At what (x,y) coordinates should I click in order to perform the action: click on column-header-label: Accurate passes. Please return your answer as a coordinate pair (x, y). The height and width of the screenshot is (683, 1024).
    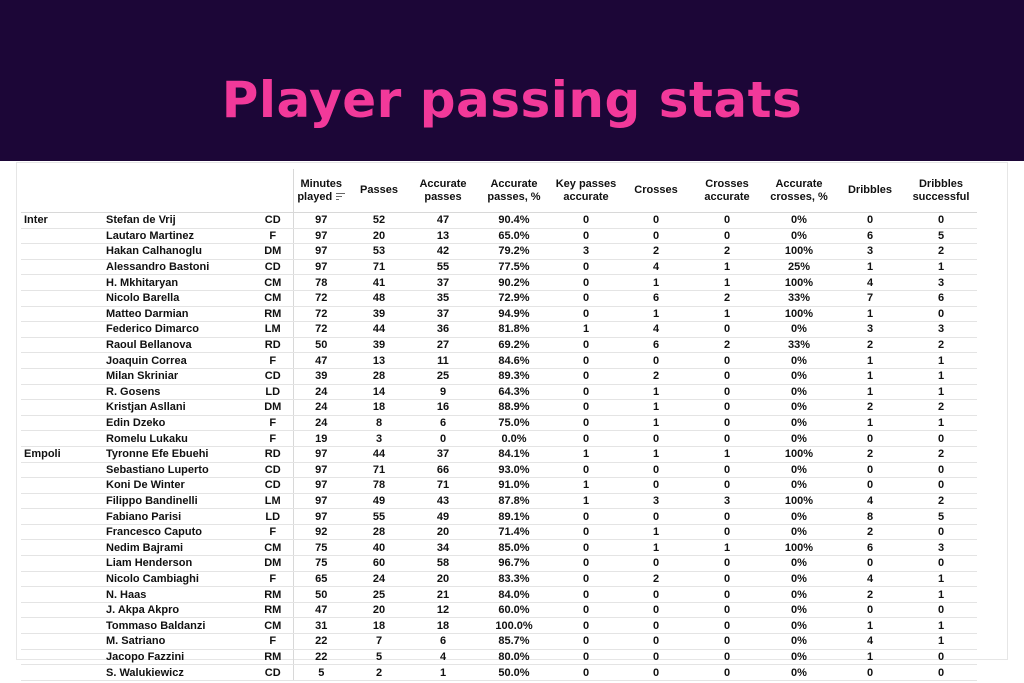
    Looking at the image, I should click on (443, 190).